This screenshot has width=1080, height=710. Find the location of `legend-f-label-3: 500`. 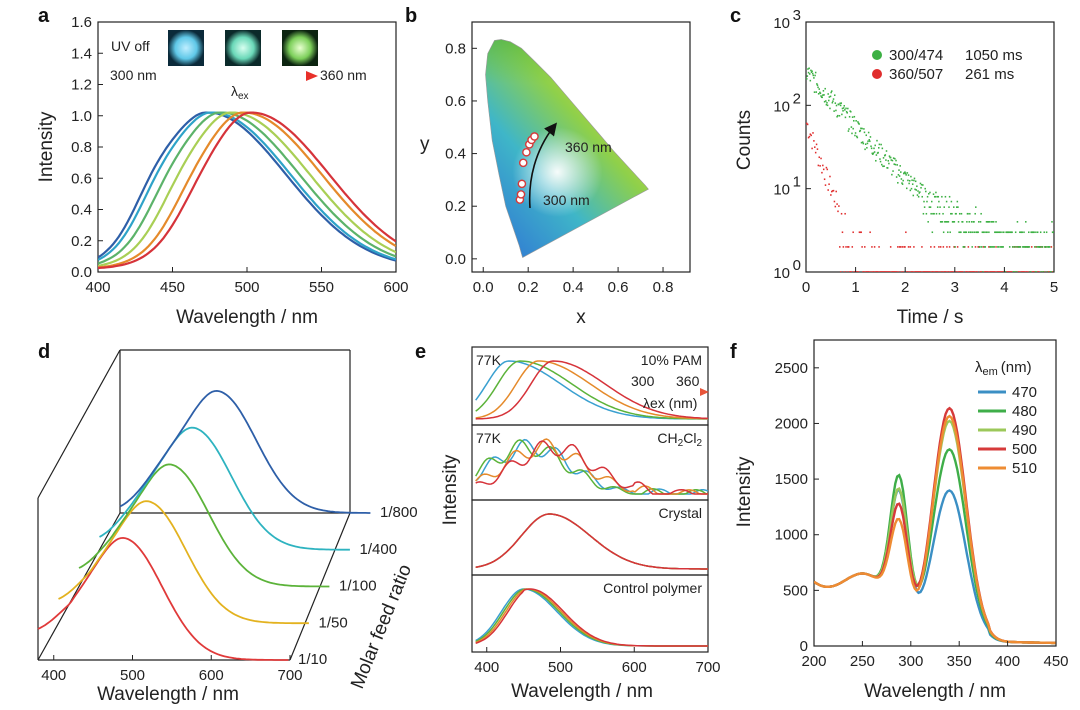

legend-f-label-3: 500 is located at coordinates (1024, 449).